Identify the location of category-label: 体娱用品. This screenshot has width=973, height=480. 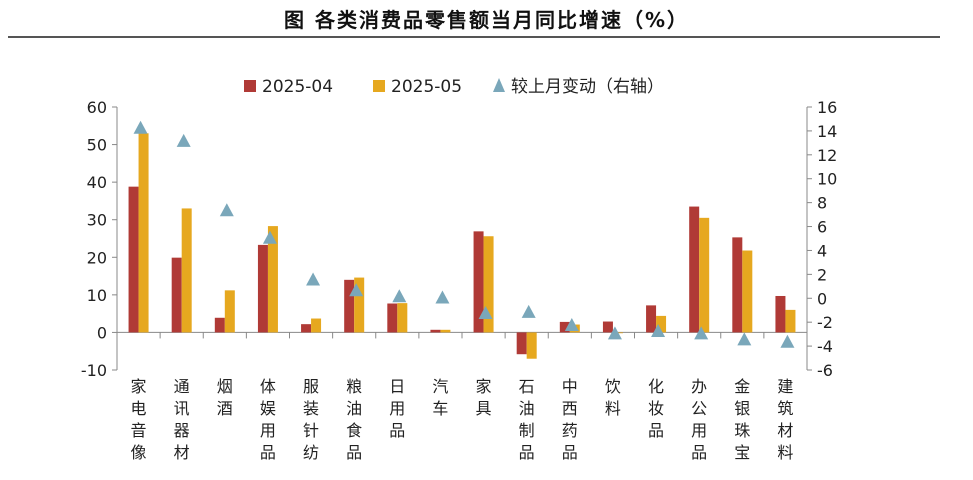
(268, 419).